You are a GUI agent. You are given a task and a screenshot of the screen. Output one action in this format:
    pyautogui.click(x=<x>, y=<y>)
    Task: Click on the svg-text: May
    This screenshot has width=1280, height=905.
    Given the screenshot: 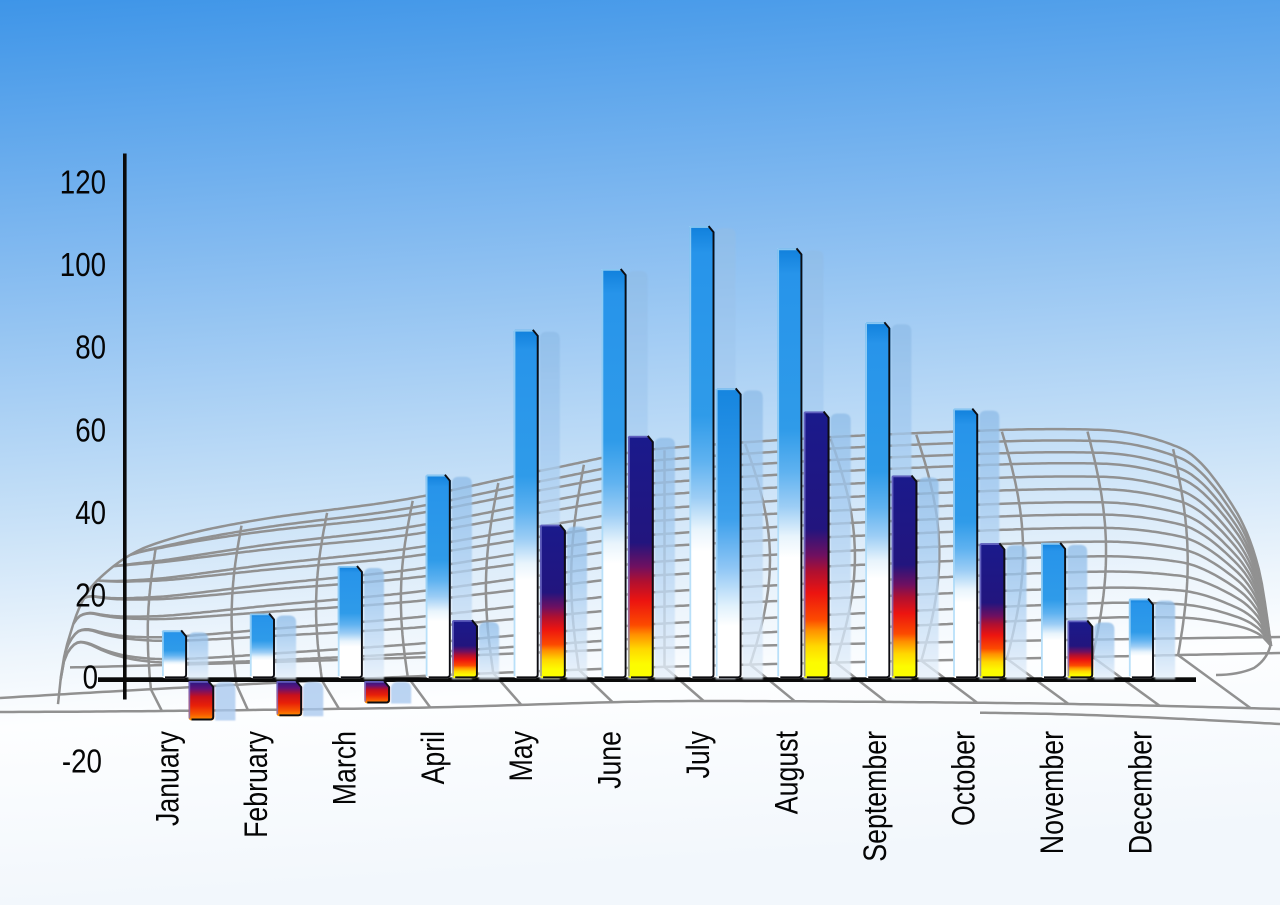 What is the action you would take?
    pyautogui.click(x=521, y=756)
    